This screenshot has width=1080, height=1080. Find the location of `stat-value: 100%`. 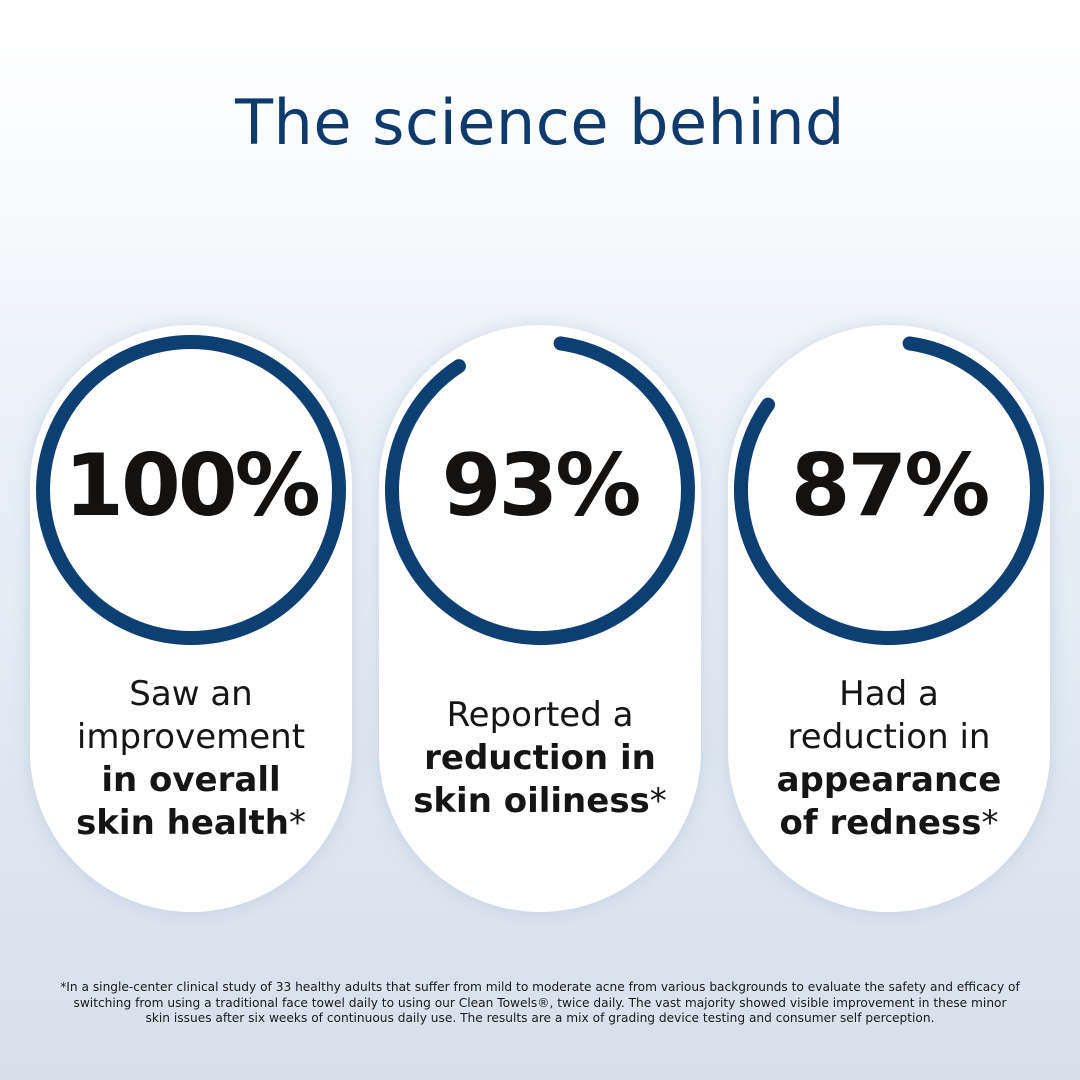

stat-value: 100% is located at coordinates (192, 486).